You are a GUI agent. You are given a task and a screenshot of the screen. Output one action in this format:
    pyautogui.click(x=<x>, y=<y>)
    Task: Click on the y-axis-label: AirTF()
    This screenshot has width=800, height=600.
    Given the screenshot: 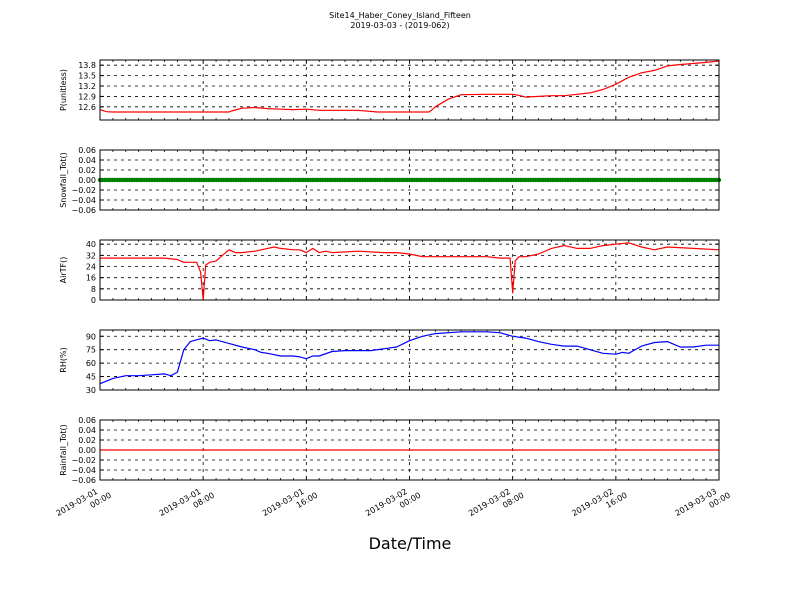 What is the action you would take?
    pyautogui.click(x=63, y=270)
    